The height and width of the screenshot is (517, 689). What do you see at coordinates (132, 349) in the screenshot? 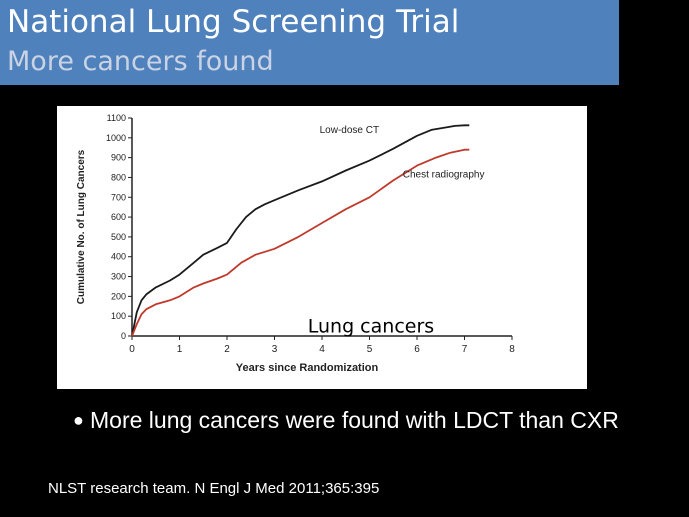
I see `x-tick-label: 0` at bounding box center [132, 349].